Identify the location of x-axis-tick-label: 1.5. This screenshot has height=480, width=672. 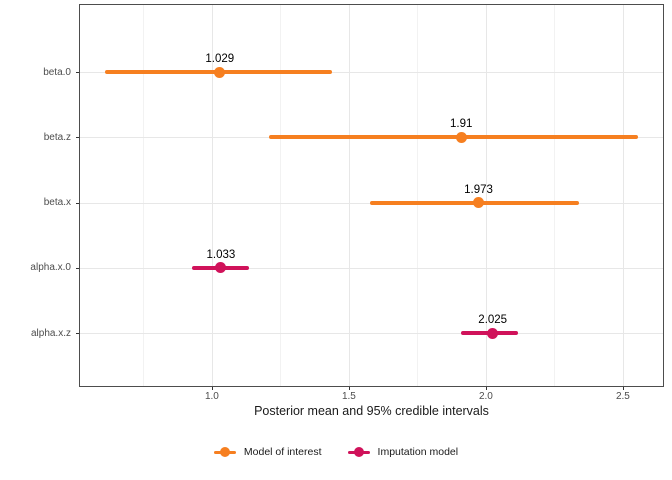
(348, 396).